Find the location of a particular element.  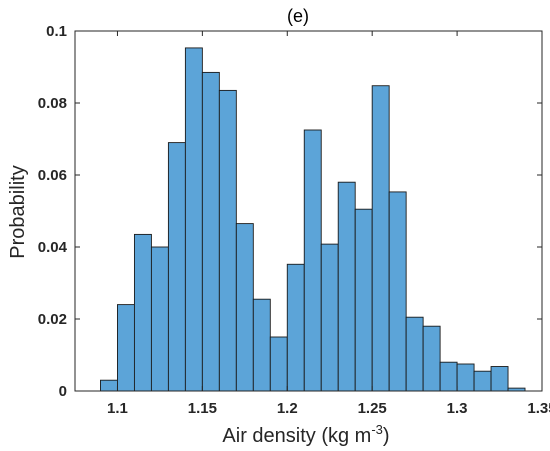

y-tick-label: 0 is located at coordinates (63, 391).